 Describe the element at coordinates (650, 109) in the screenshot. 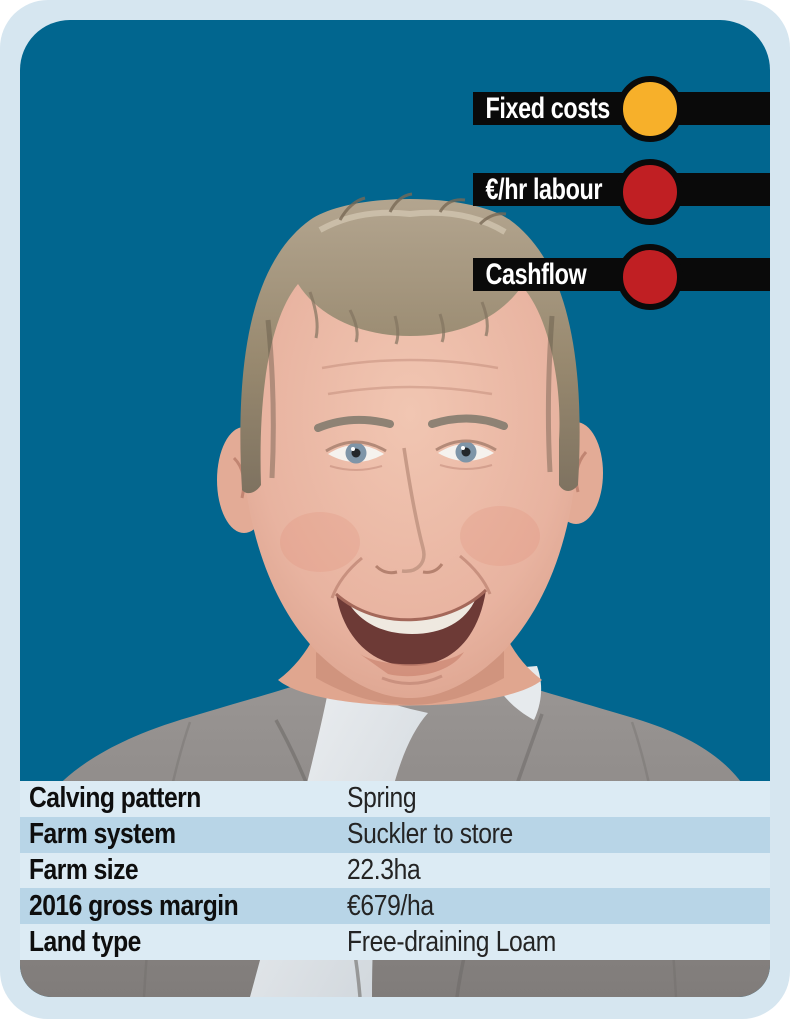

I see `status-light-amber-icon` at that location.